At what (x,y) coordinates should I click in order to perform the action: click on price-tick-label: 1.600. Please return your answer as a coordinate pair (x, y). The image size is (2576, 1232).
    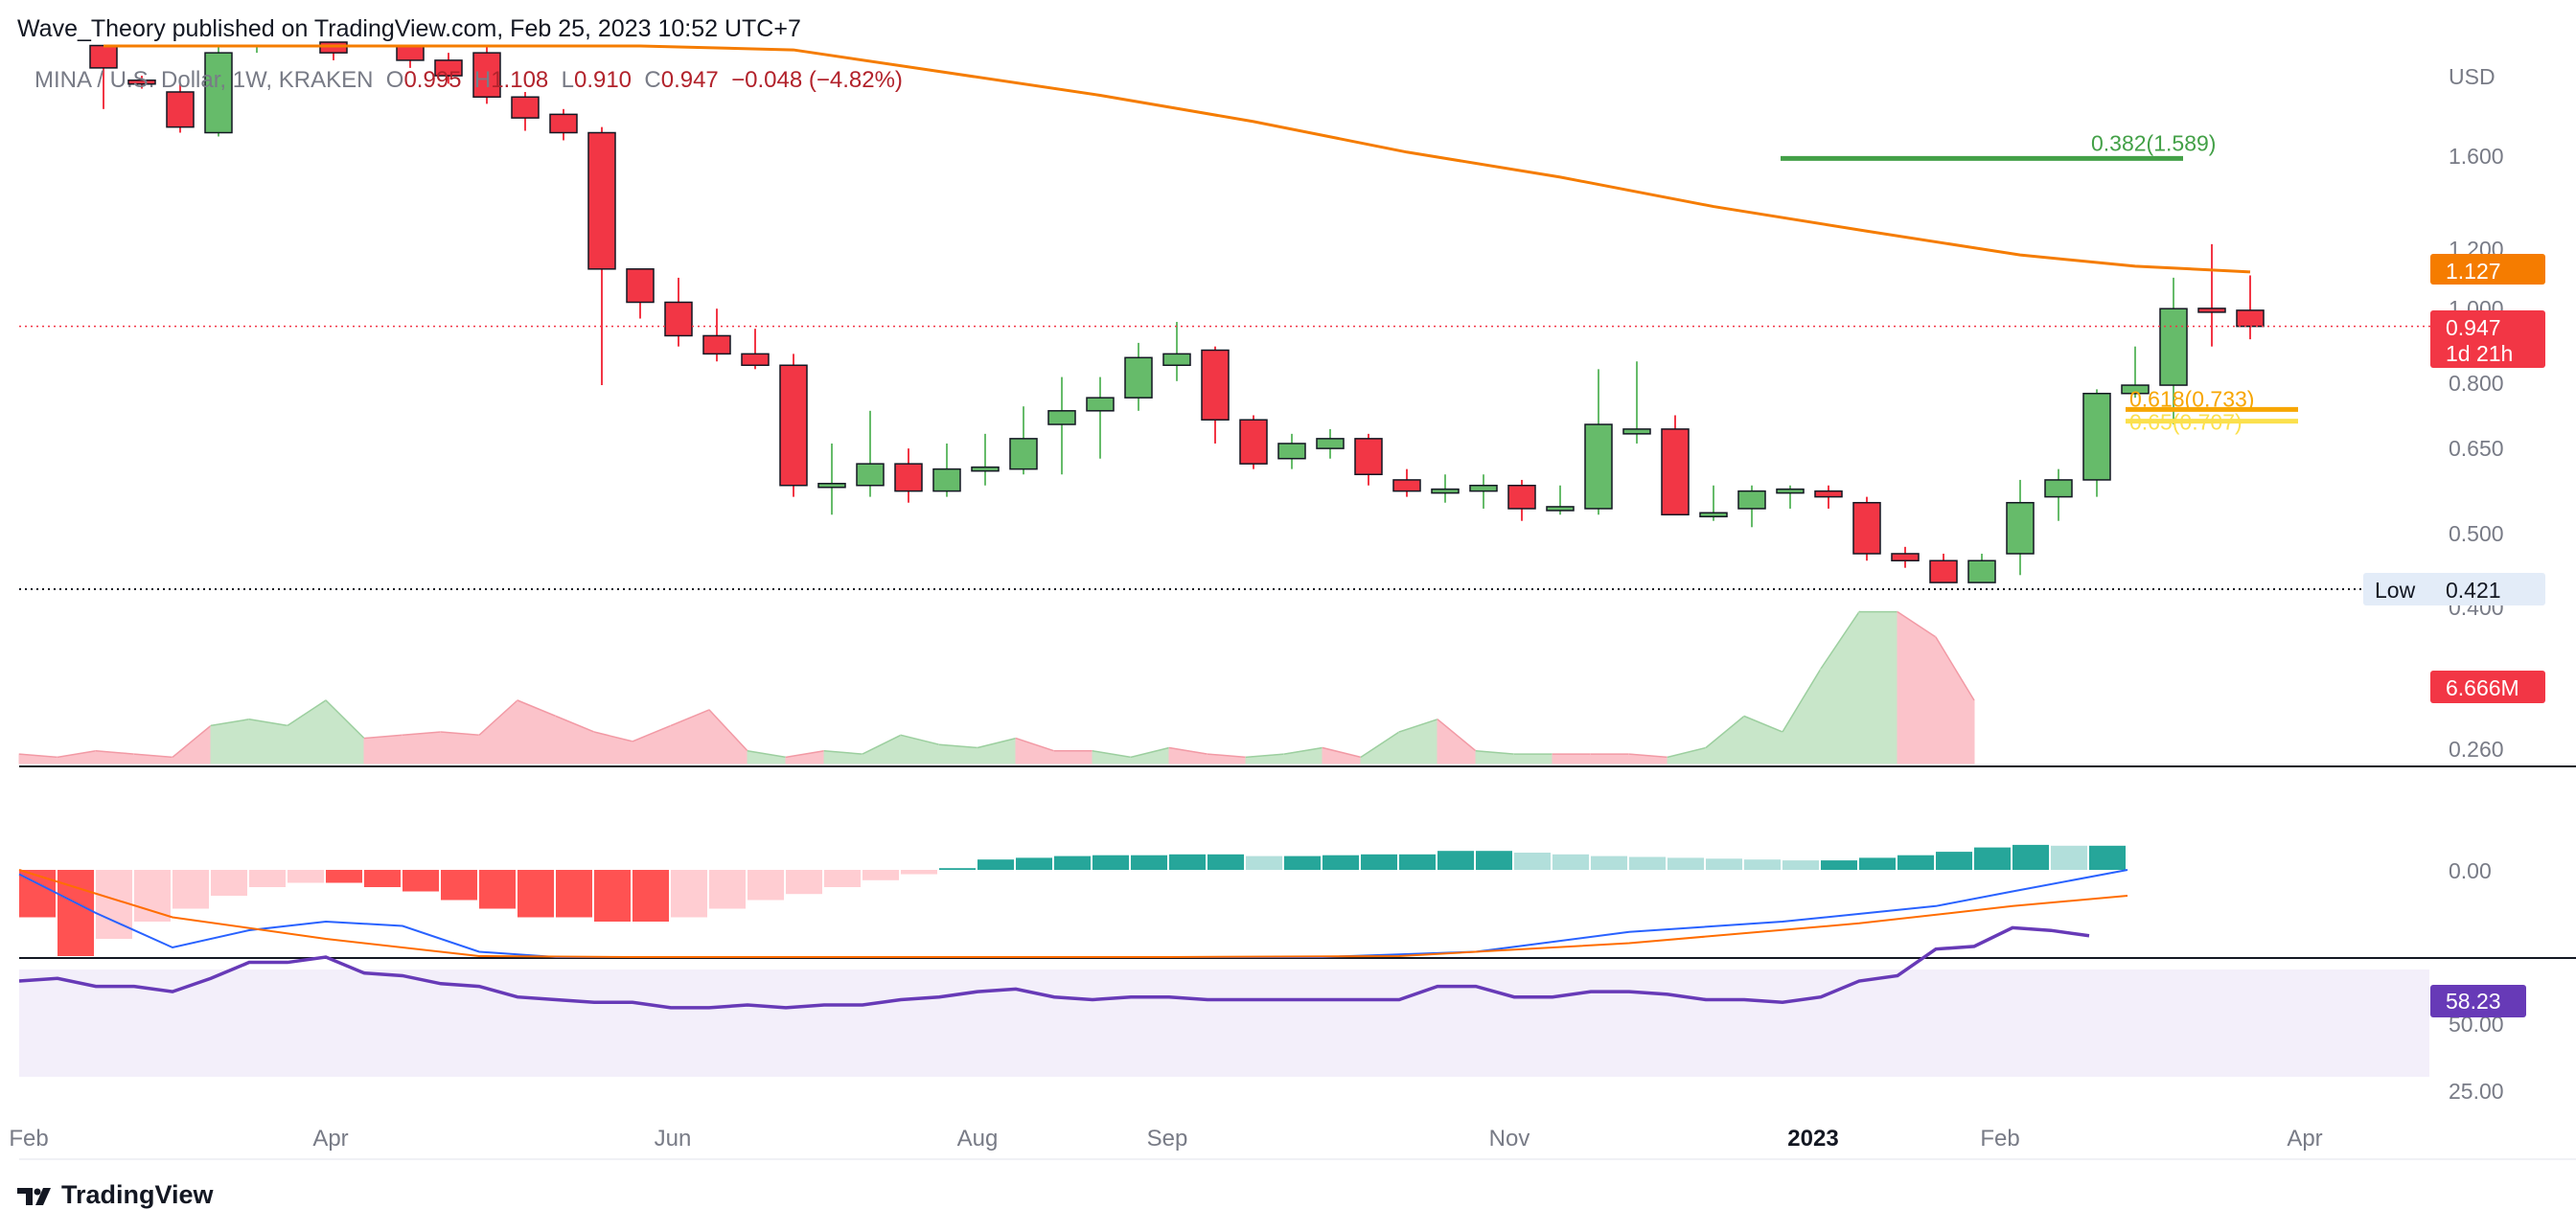
    Looking at the image, I should click on (2476, 156).